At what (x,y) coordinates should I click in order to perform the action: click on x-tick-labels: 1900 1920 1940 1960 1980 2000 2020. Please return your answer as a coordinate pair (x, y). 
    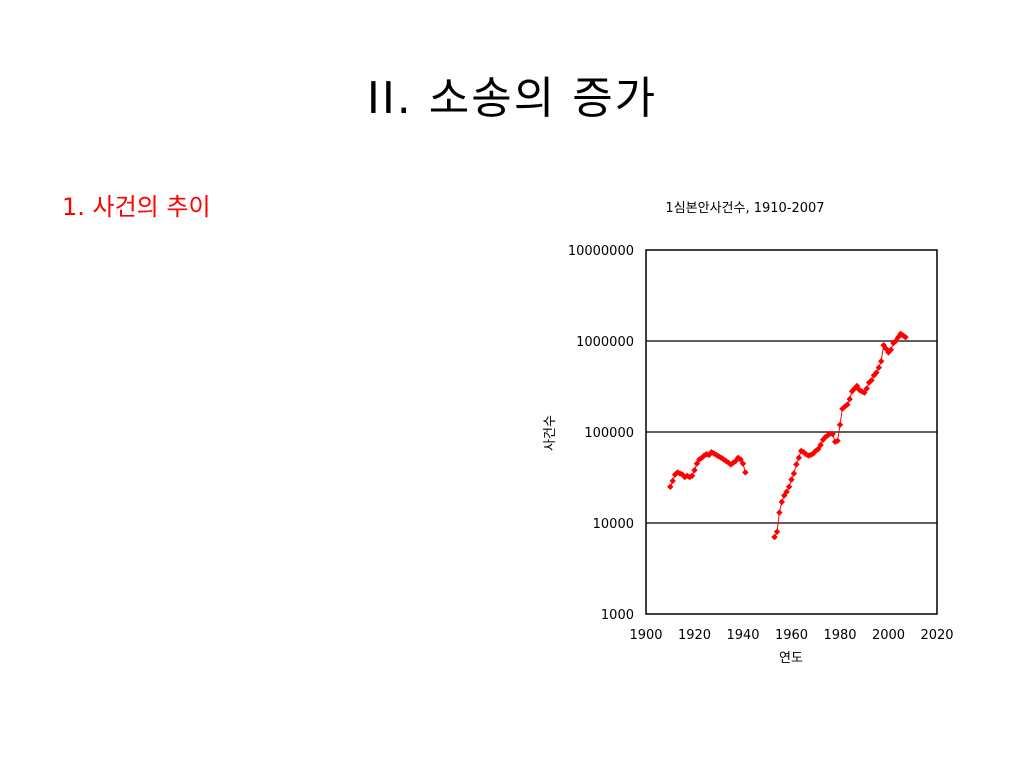
    Looking at the image, I should click on (791, 635).